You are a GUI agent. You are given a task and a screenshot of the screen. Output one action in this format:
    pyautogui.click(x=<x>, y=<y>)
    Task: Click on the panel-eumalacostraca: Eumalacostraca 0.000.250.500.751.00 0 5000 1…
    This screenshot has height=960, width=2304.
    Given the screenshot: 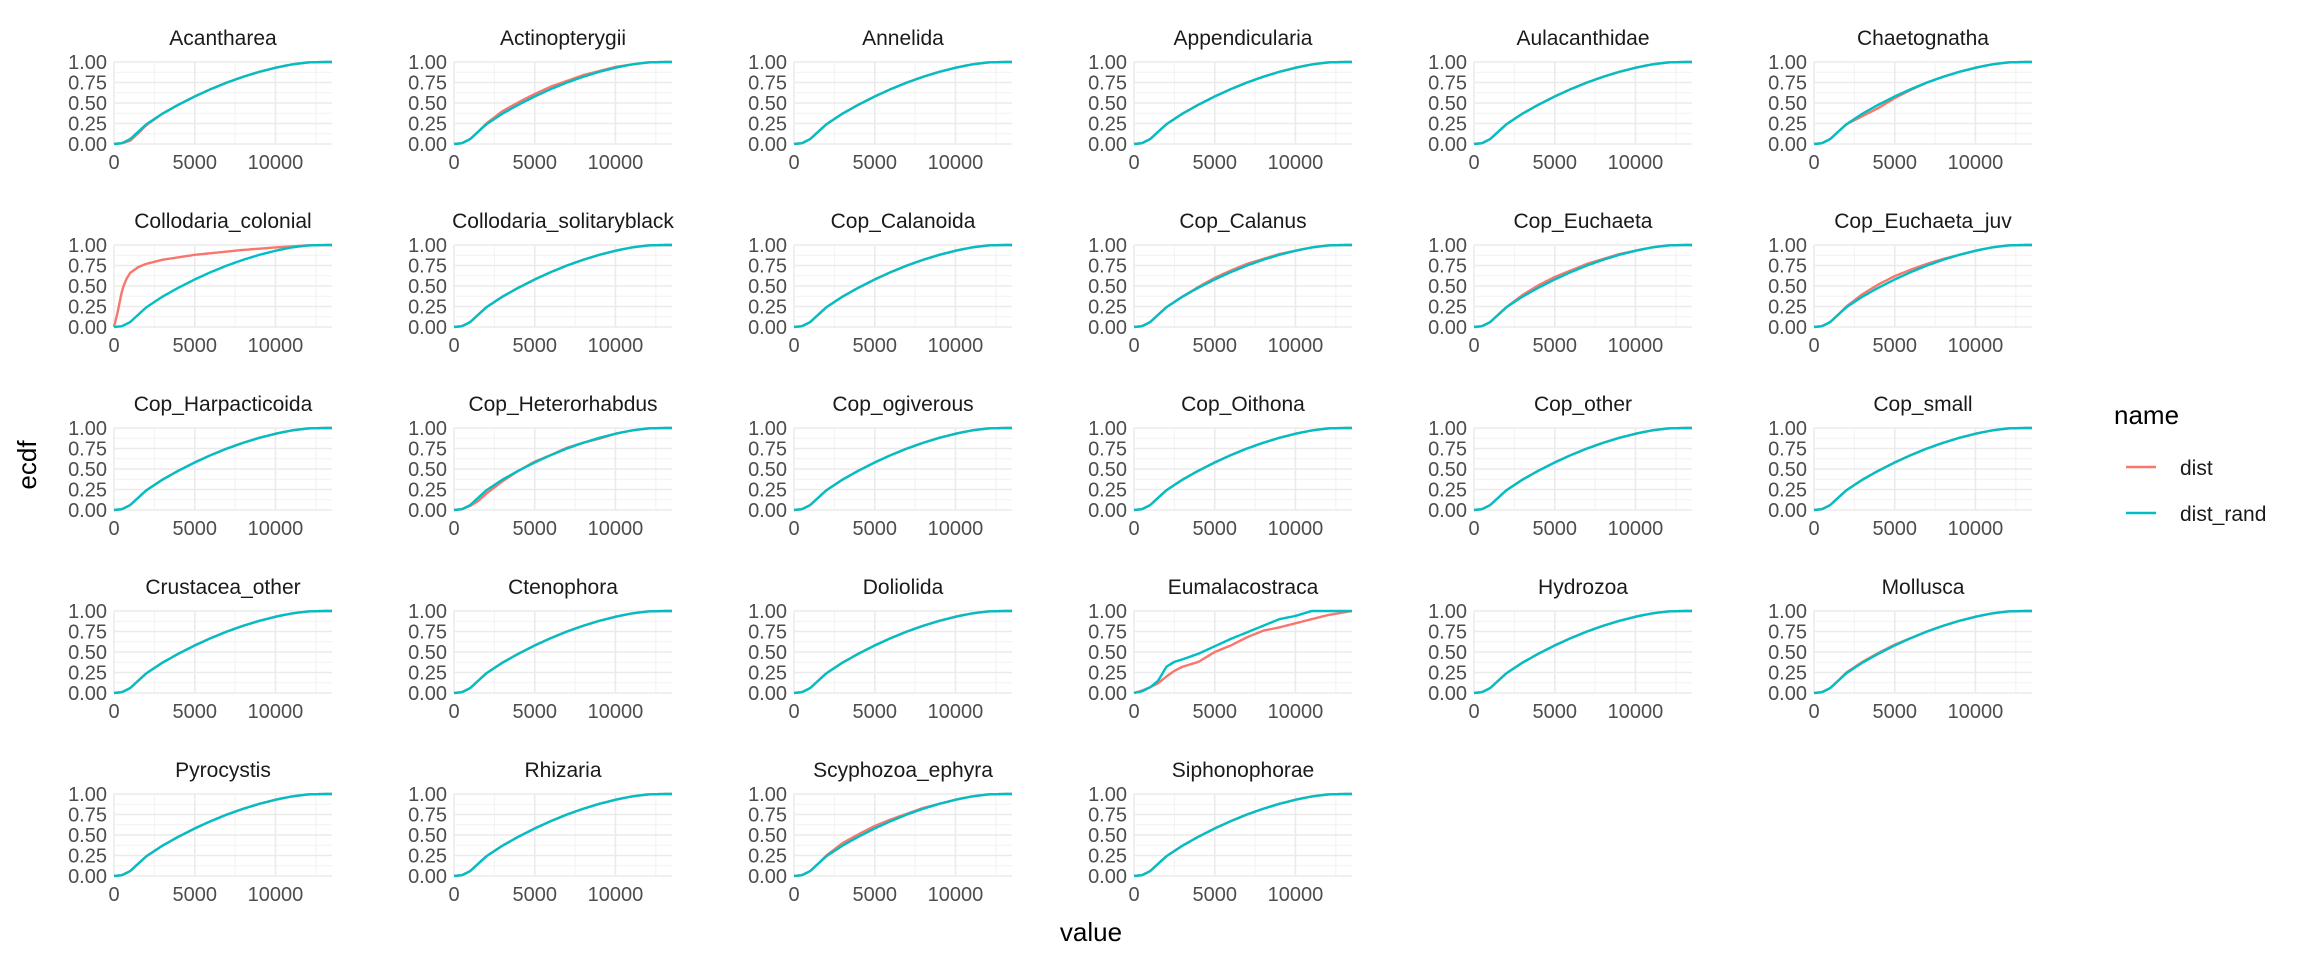 What is the action you would take?
    pyautogui.click(x=1220, y=649)
    